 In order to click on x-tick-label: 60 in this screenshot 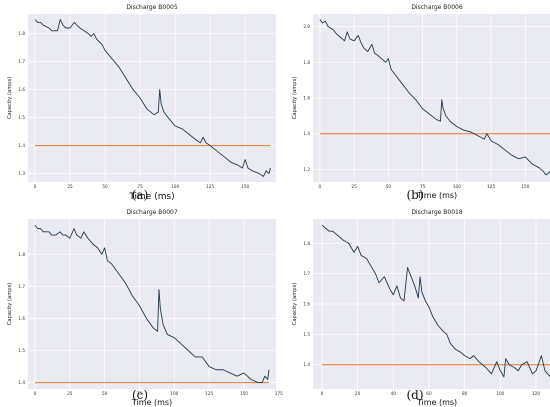, I will do `click(429, 393)`.